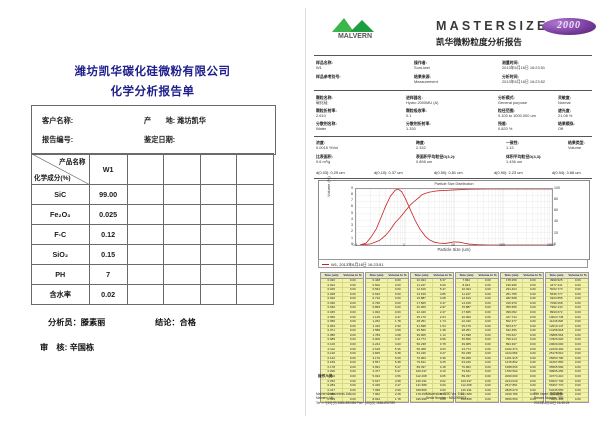  What do you see at coordinates (332, 349) in the screenshot?
I see `cell-size: 0.112` at bounding box center [332, 349].